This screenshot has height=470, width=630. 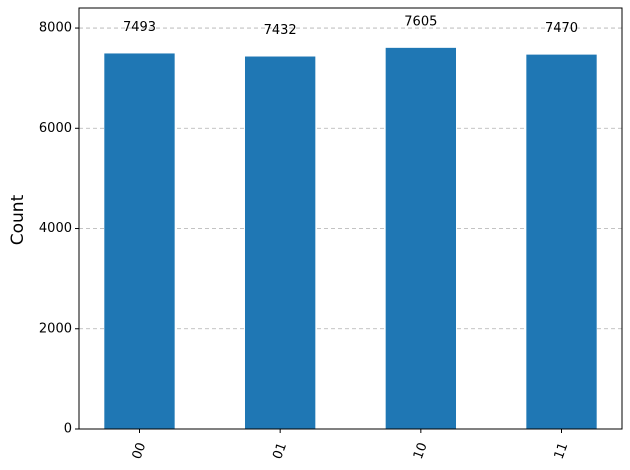 I want to click on y-tick-label: 4000, so click(x=55, y=228).